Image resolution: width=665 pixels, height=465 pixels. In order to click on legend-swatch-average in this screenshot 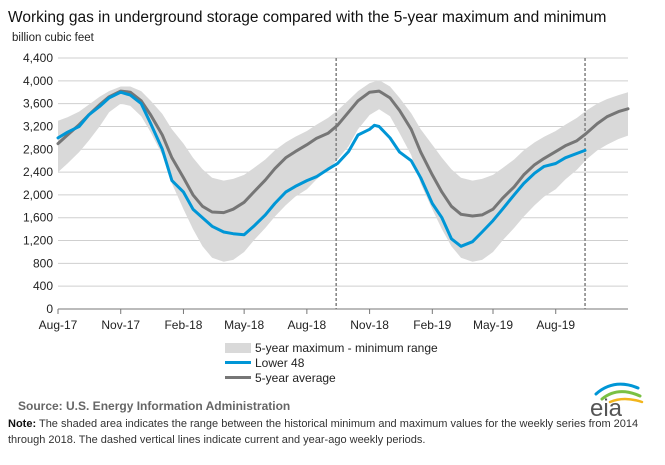, I will do `click(238, 377)`.